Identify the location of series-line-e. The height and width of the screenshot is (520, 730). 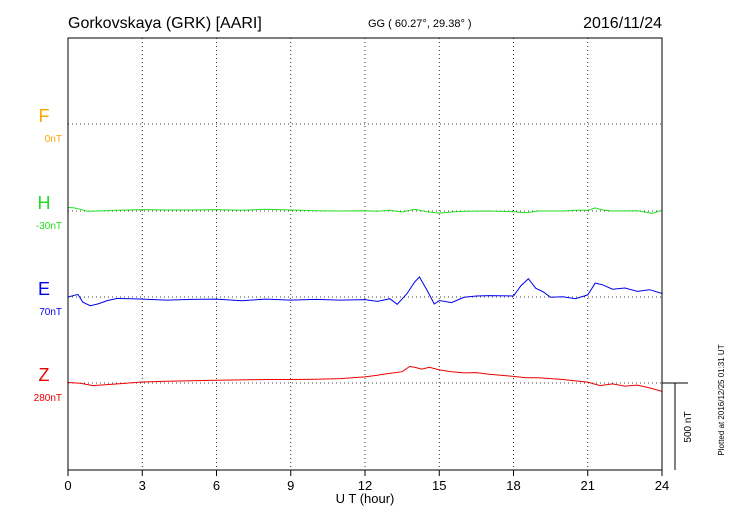
(365, 291).